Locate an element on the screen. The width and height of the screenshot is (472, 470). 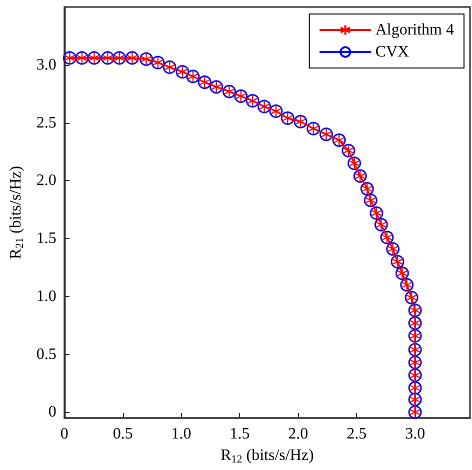
y-tick-label: 2.0 is located at coordinates (46, 181).